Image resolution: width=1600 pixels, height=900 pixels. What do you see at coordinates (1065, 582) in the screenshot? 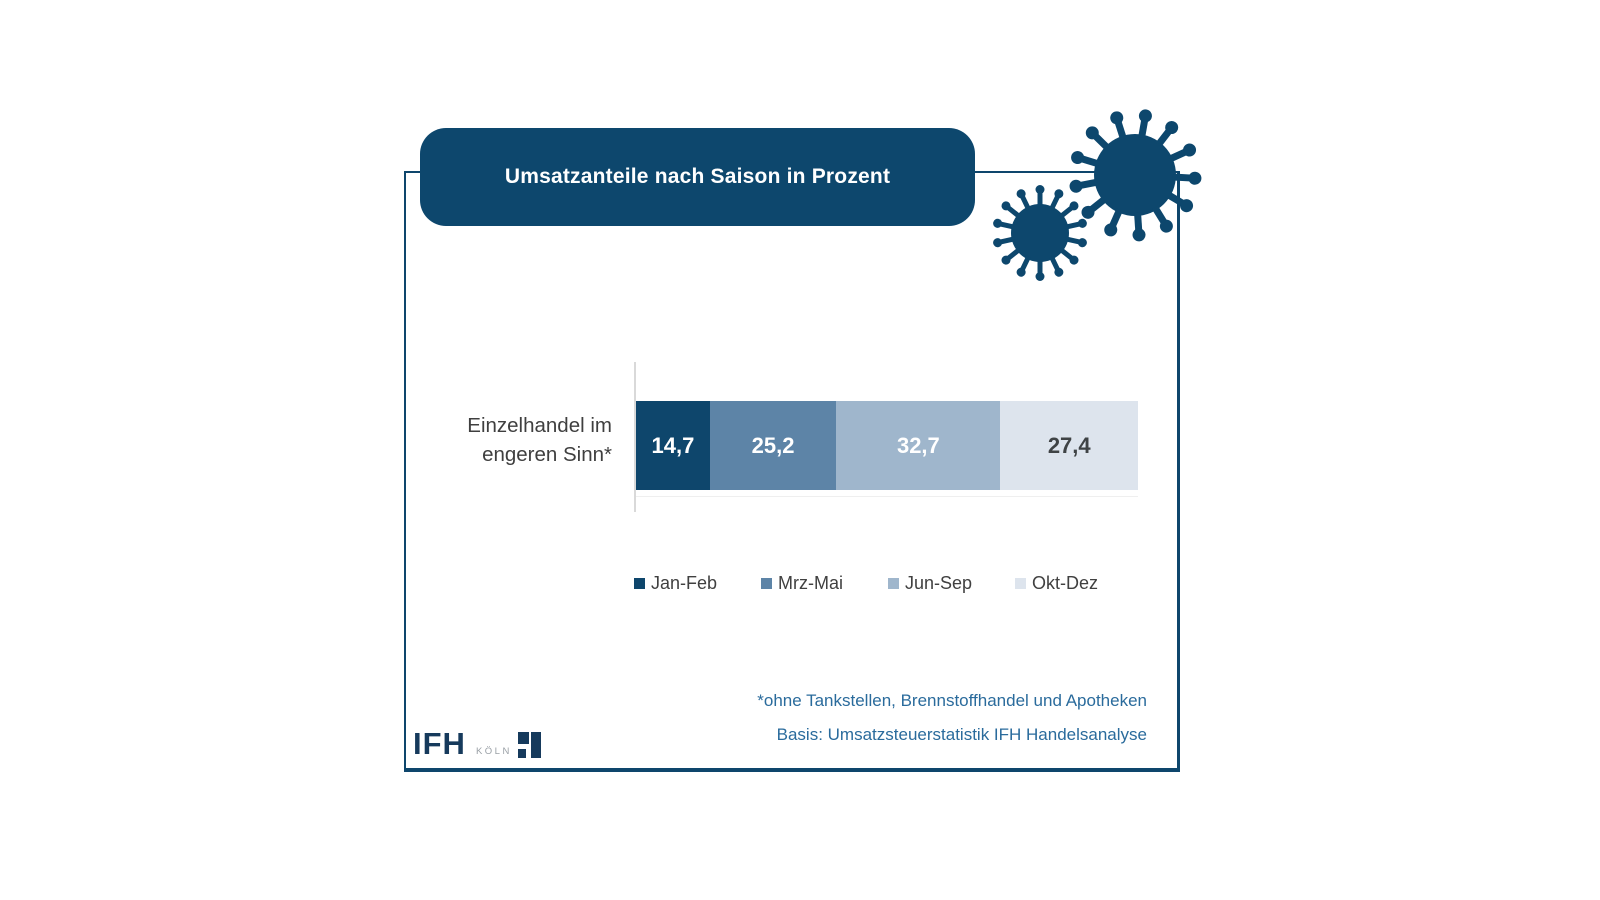
I see `legend-label: Okt-Dez` at bounding box center [1065, 582].